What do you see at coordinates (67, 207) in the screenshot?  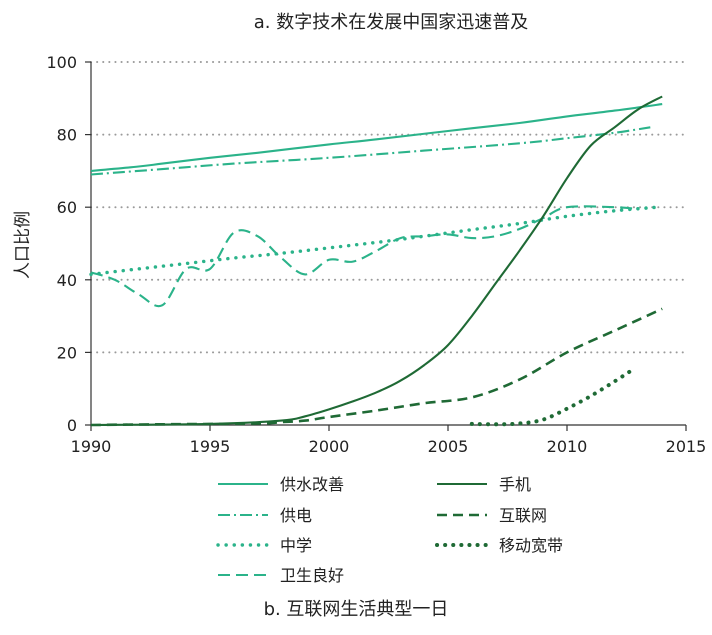 I see `y-tick-label-3: 60` at bounding box center [67, 207].